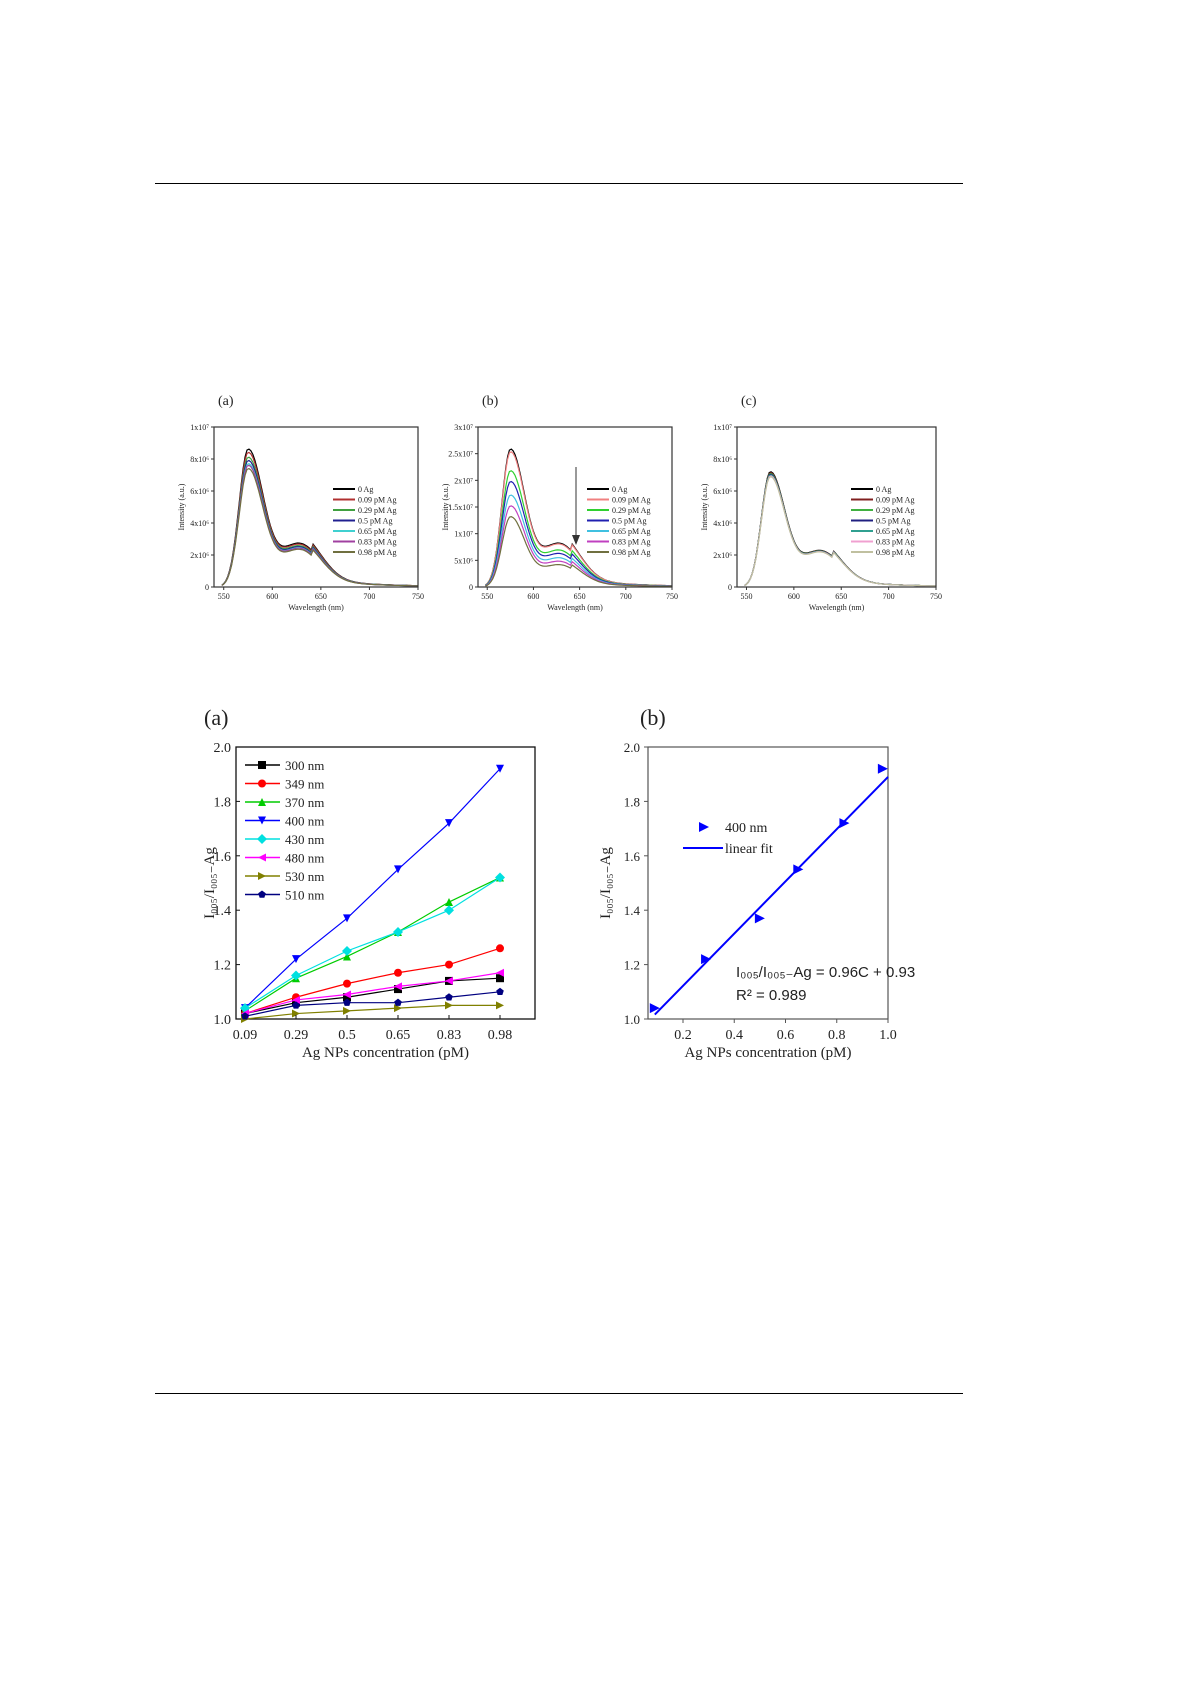 This screenshot has width=1192, height=1685. What do you see at coordinates (449, 1035) in the screenshot?
I see `x-tick-label: 0.83` at bounding box center [449, 1035].